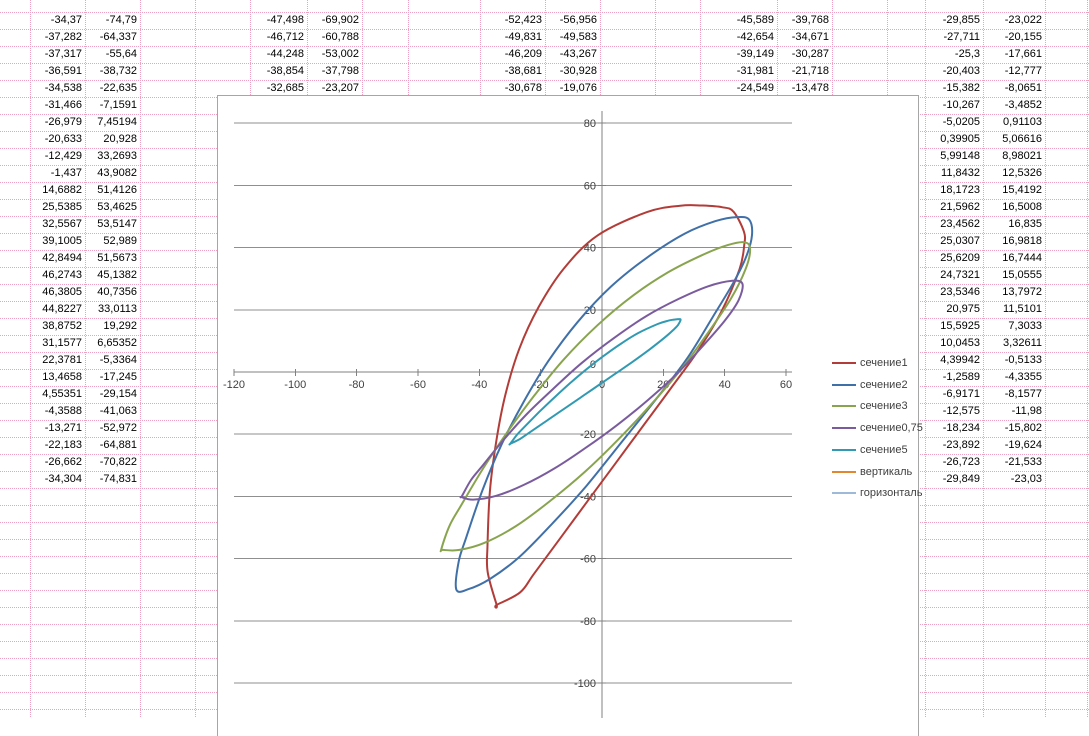  I want to click on table-sechenie5-cell: 16,5008, so click(1022, 207).